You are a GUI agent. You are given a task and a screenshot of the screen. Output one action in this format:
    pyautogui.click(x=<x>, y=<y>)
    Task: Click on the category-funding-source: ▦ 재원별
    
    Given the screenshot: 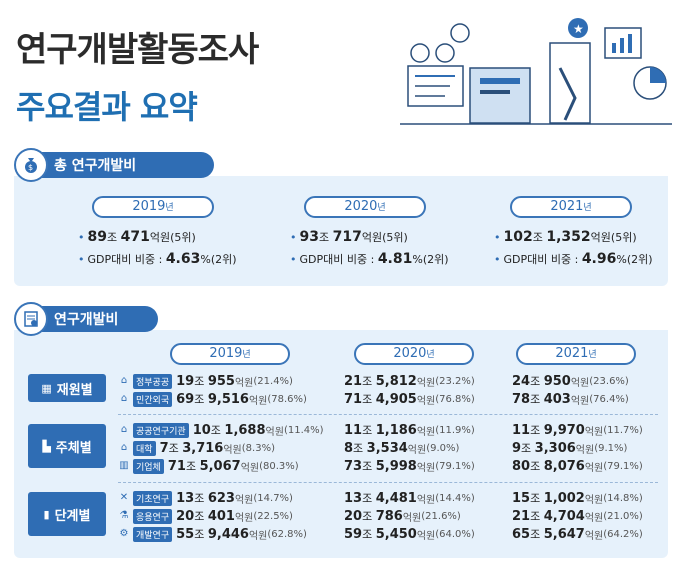 What is the action you would take?
    pyautogui.click(x=67, y=388)
    